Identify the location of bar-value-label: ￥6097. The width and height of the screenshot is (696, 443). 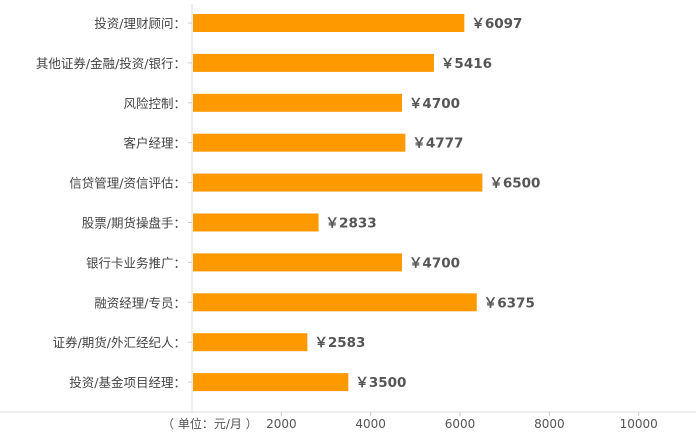
(496, 24).